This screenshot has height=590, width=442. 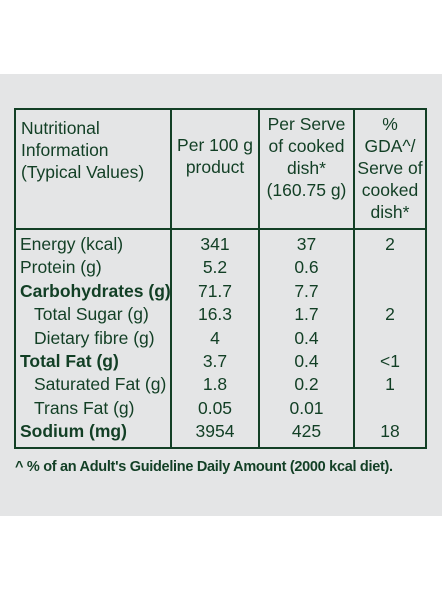 I want to click on cell-gda: <1, so click(x=390, y=361).